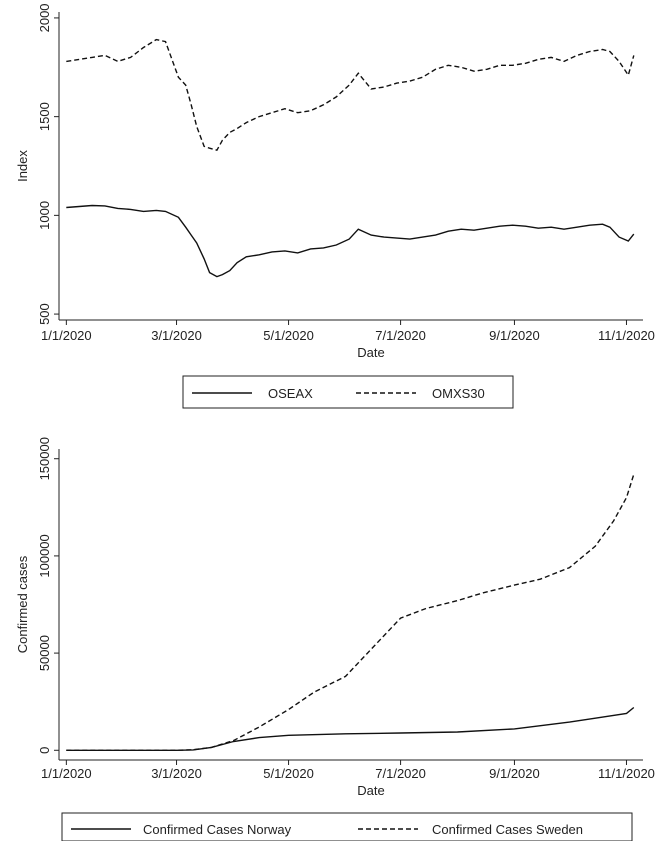 The height and width of the screenshot is (841, 655). What do you see at coordinates (290, 393) in the screenshot?
I see `legend-label-0: OSEAX` at bounding box center [290, 393].